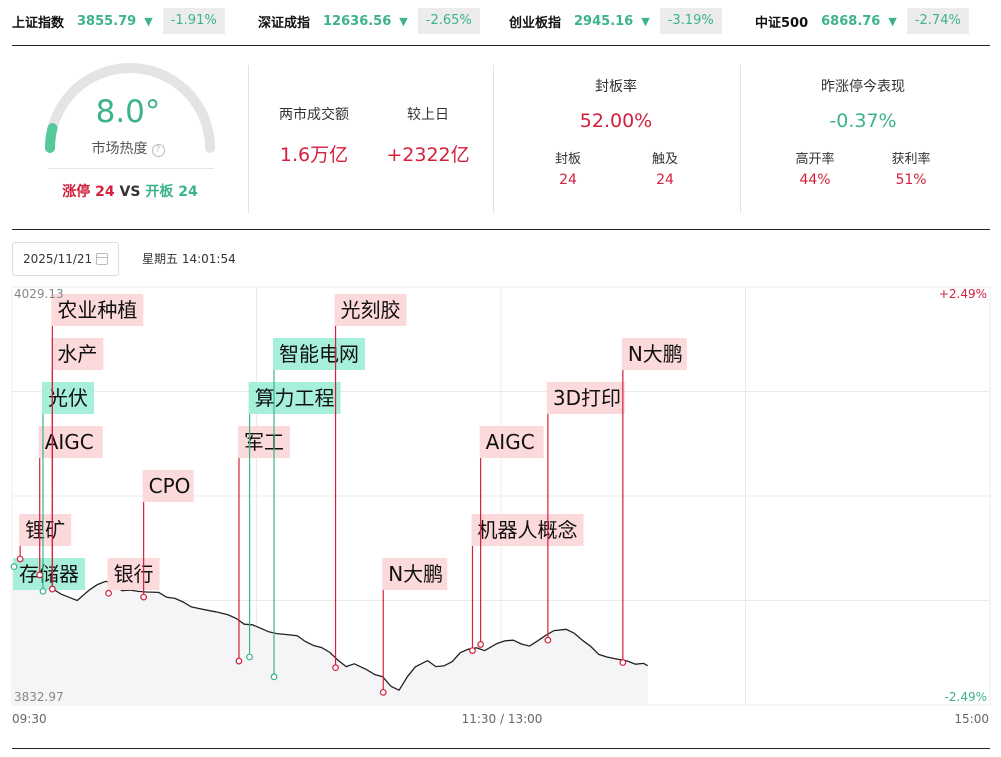 This screenshot has width=1001, height=757. What do you see at coordinates (815, 159) in the screenshot?
I see `open-high-label: 高开率` at bounding box center [815, 159].